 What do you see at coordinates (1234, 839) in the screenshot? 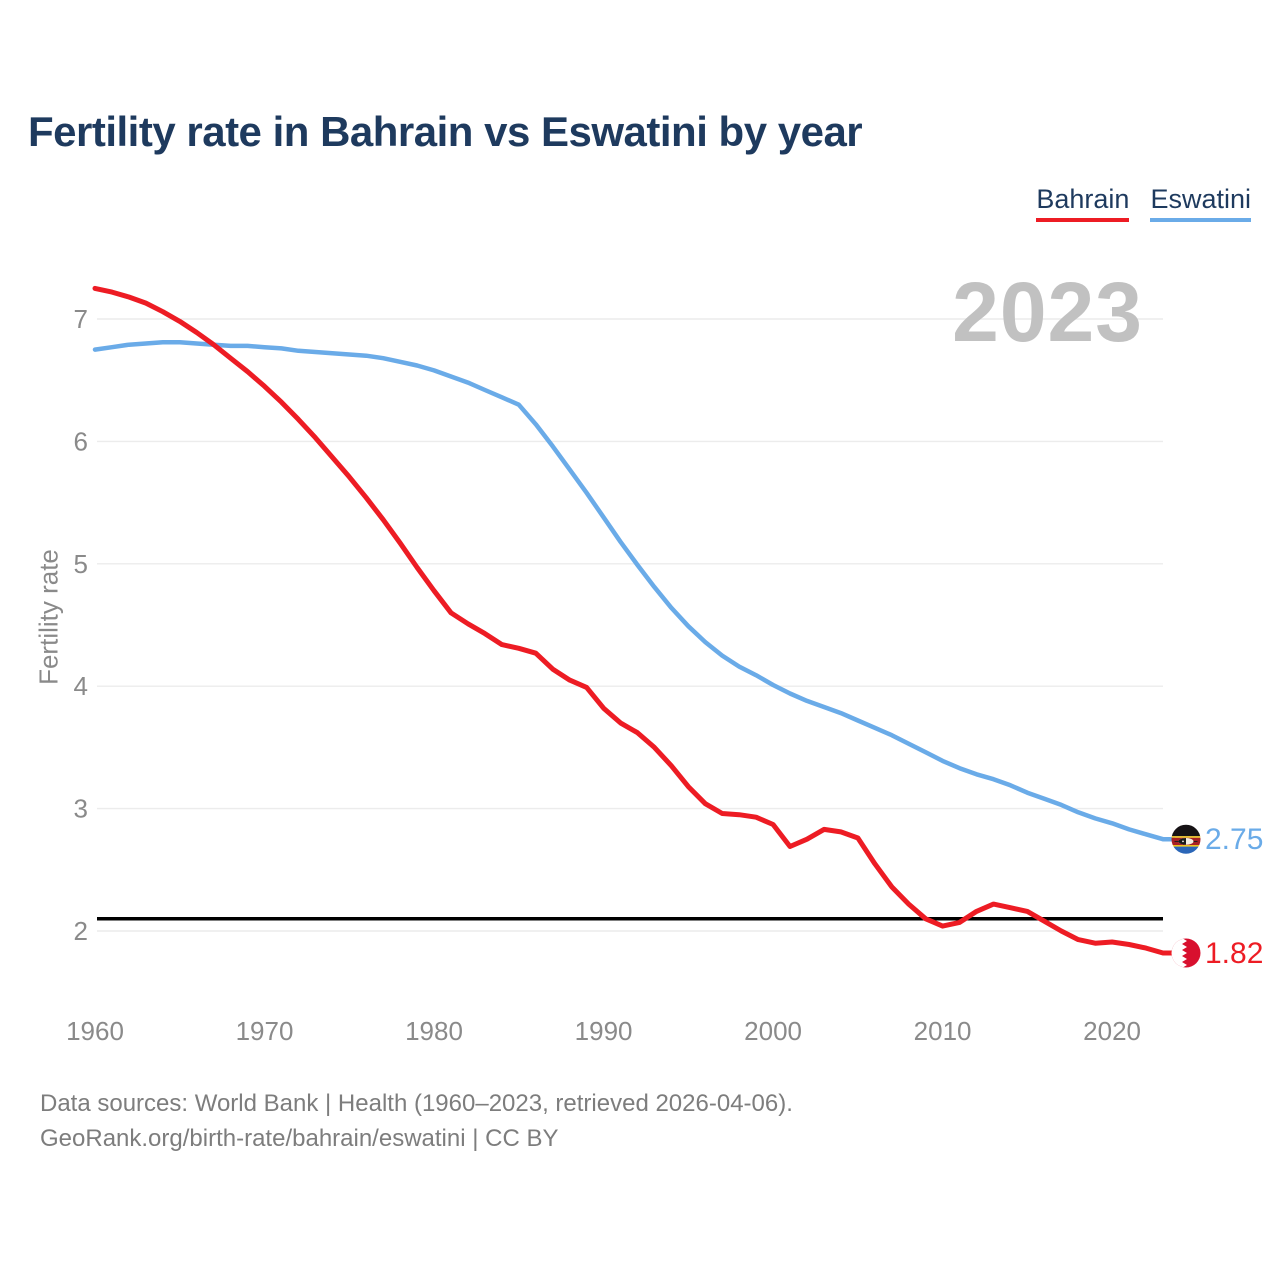
I see `eswatini-end-value: 2.75` at bounding box center [1234, 839].